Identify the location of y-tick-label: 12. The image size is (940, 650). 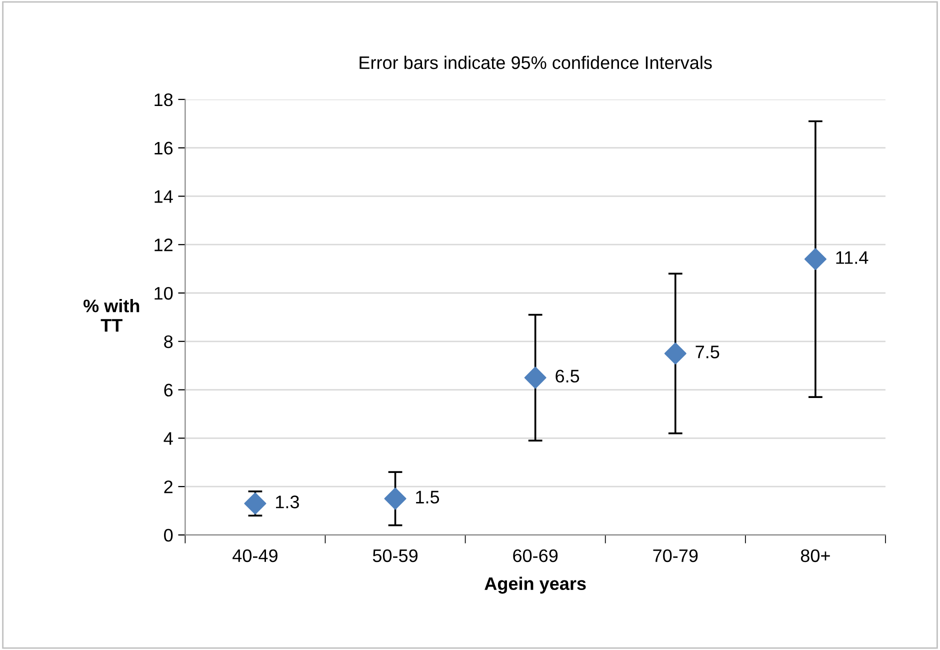
(163, 245).